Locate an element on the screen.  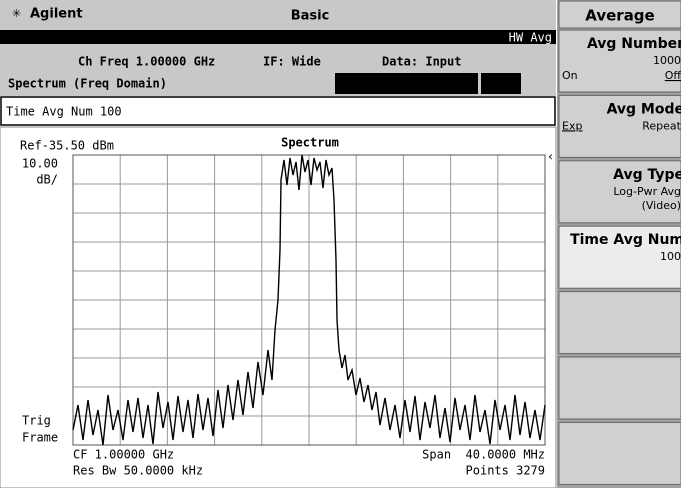
menu-title-box is located at coordinates (619, 14).